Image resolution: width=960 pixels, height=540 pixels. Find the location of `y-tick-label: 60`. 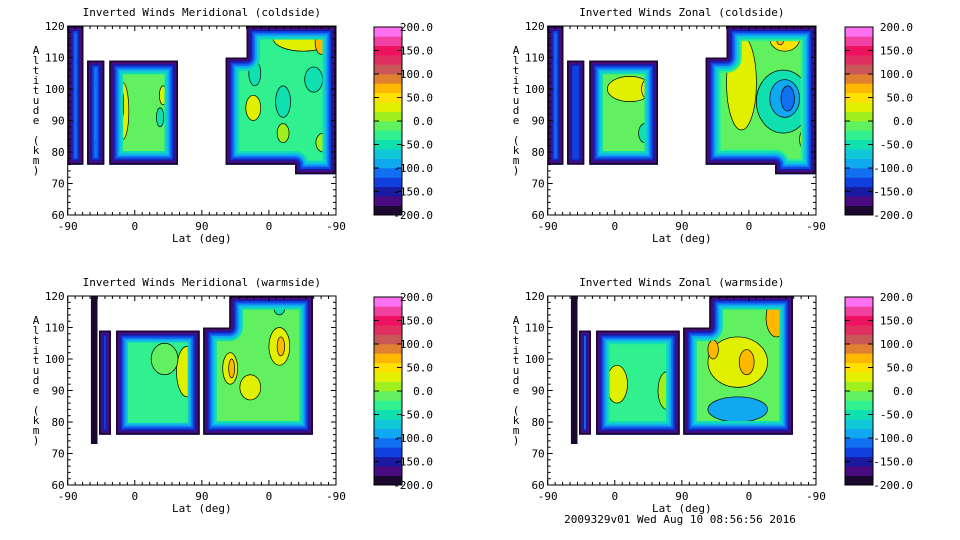

y-tick-label: 60 is located at coordinates (537, 215).